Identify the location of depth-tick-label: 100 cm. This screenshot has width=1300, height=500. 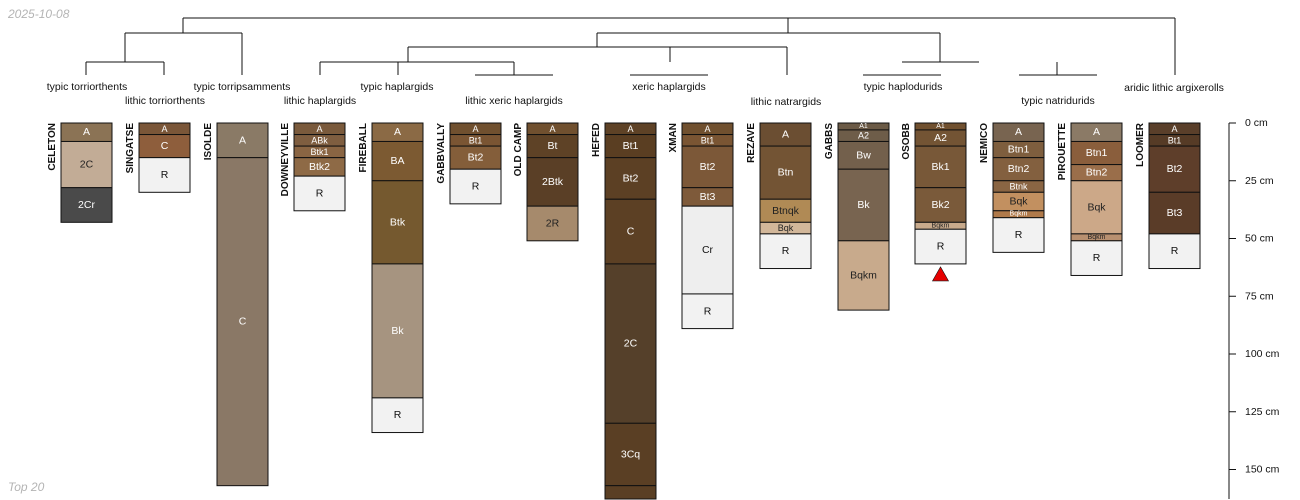
(1262, 354).